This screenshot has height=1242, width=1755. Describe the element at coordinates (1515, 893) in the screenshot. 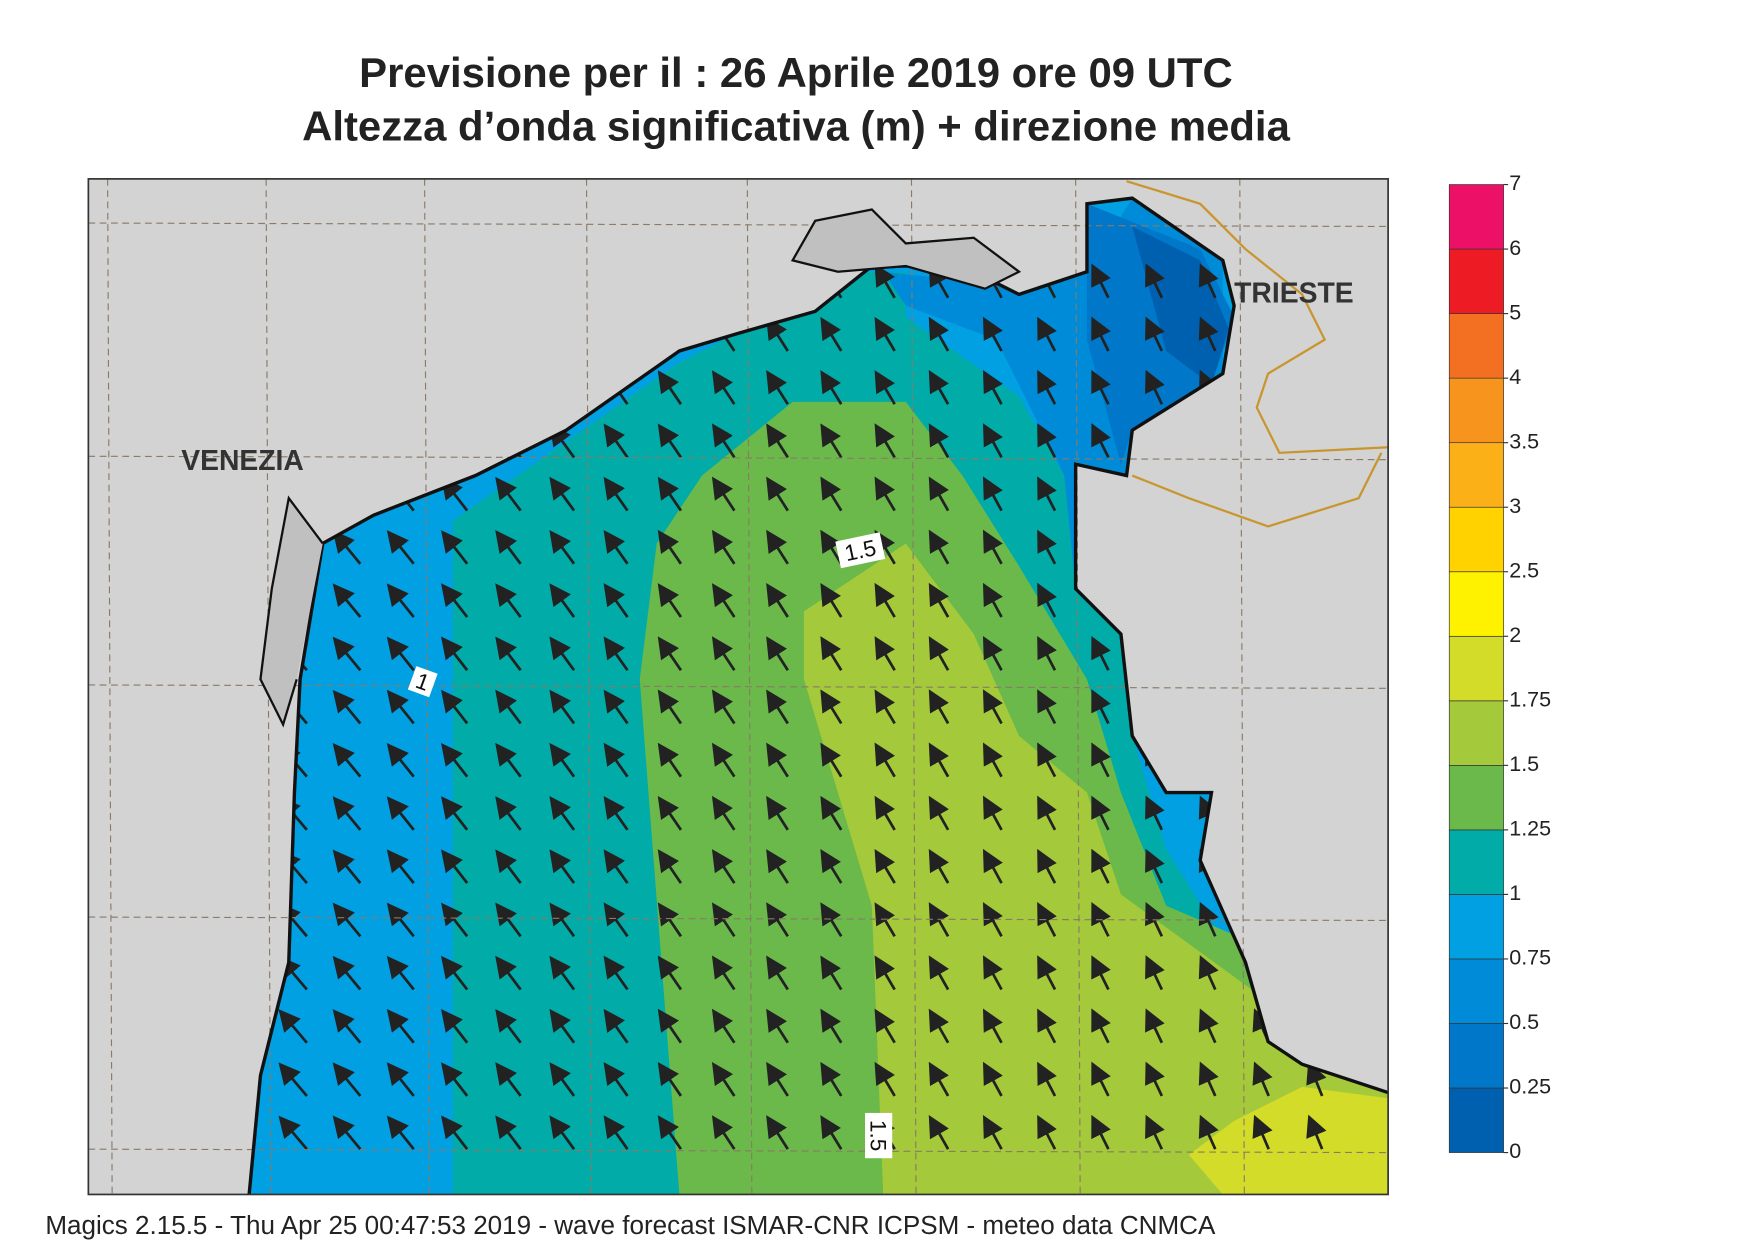

I see `colorbar-tick-label: 1` at that location.